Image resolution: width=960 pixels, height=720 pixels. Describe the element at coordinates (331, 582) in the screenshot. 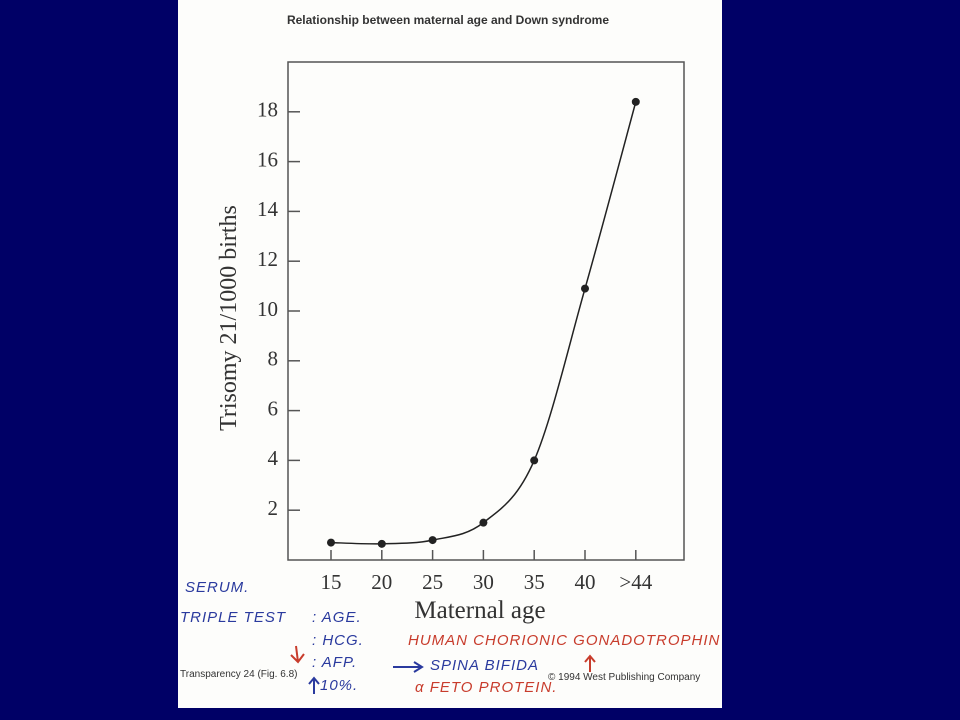

I see `x-tick-label: 15` at that location.